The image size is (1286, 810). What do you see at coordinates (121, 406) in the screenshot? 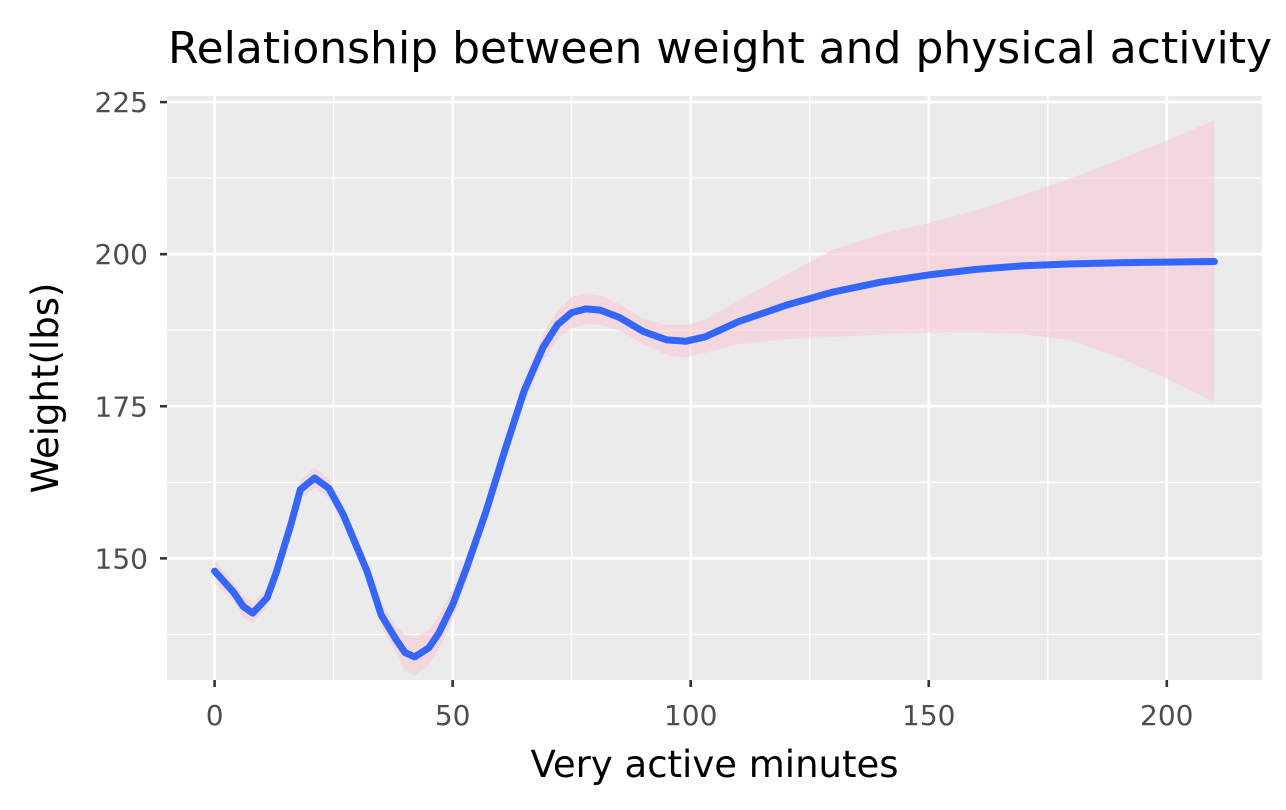
I see `y-tick-label: 175` at bounding box center [121, 406].